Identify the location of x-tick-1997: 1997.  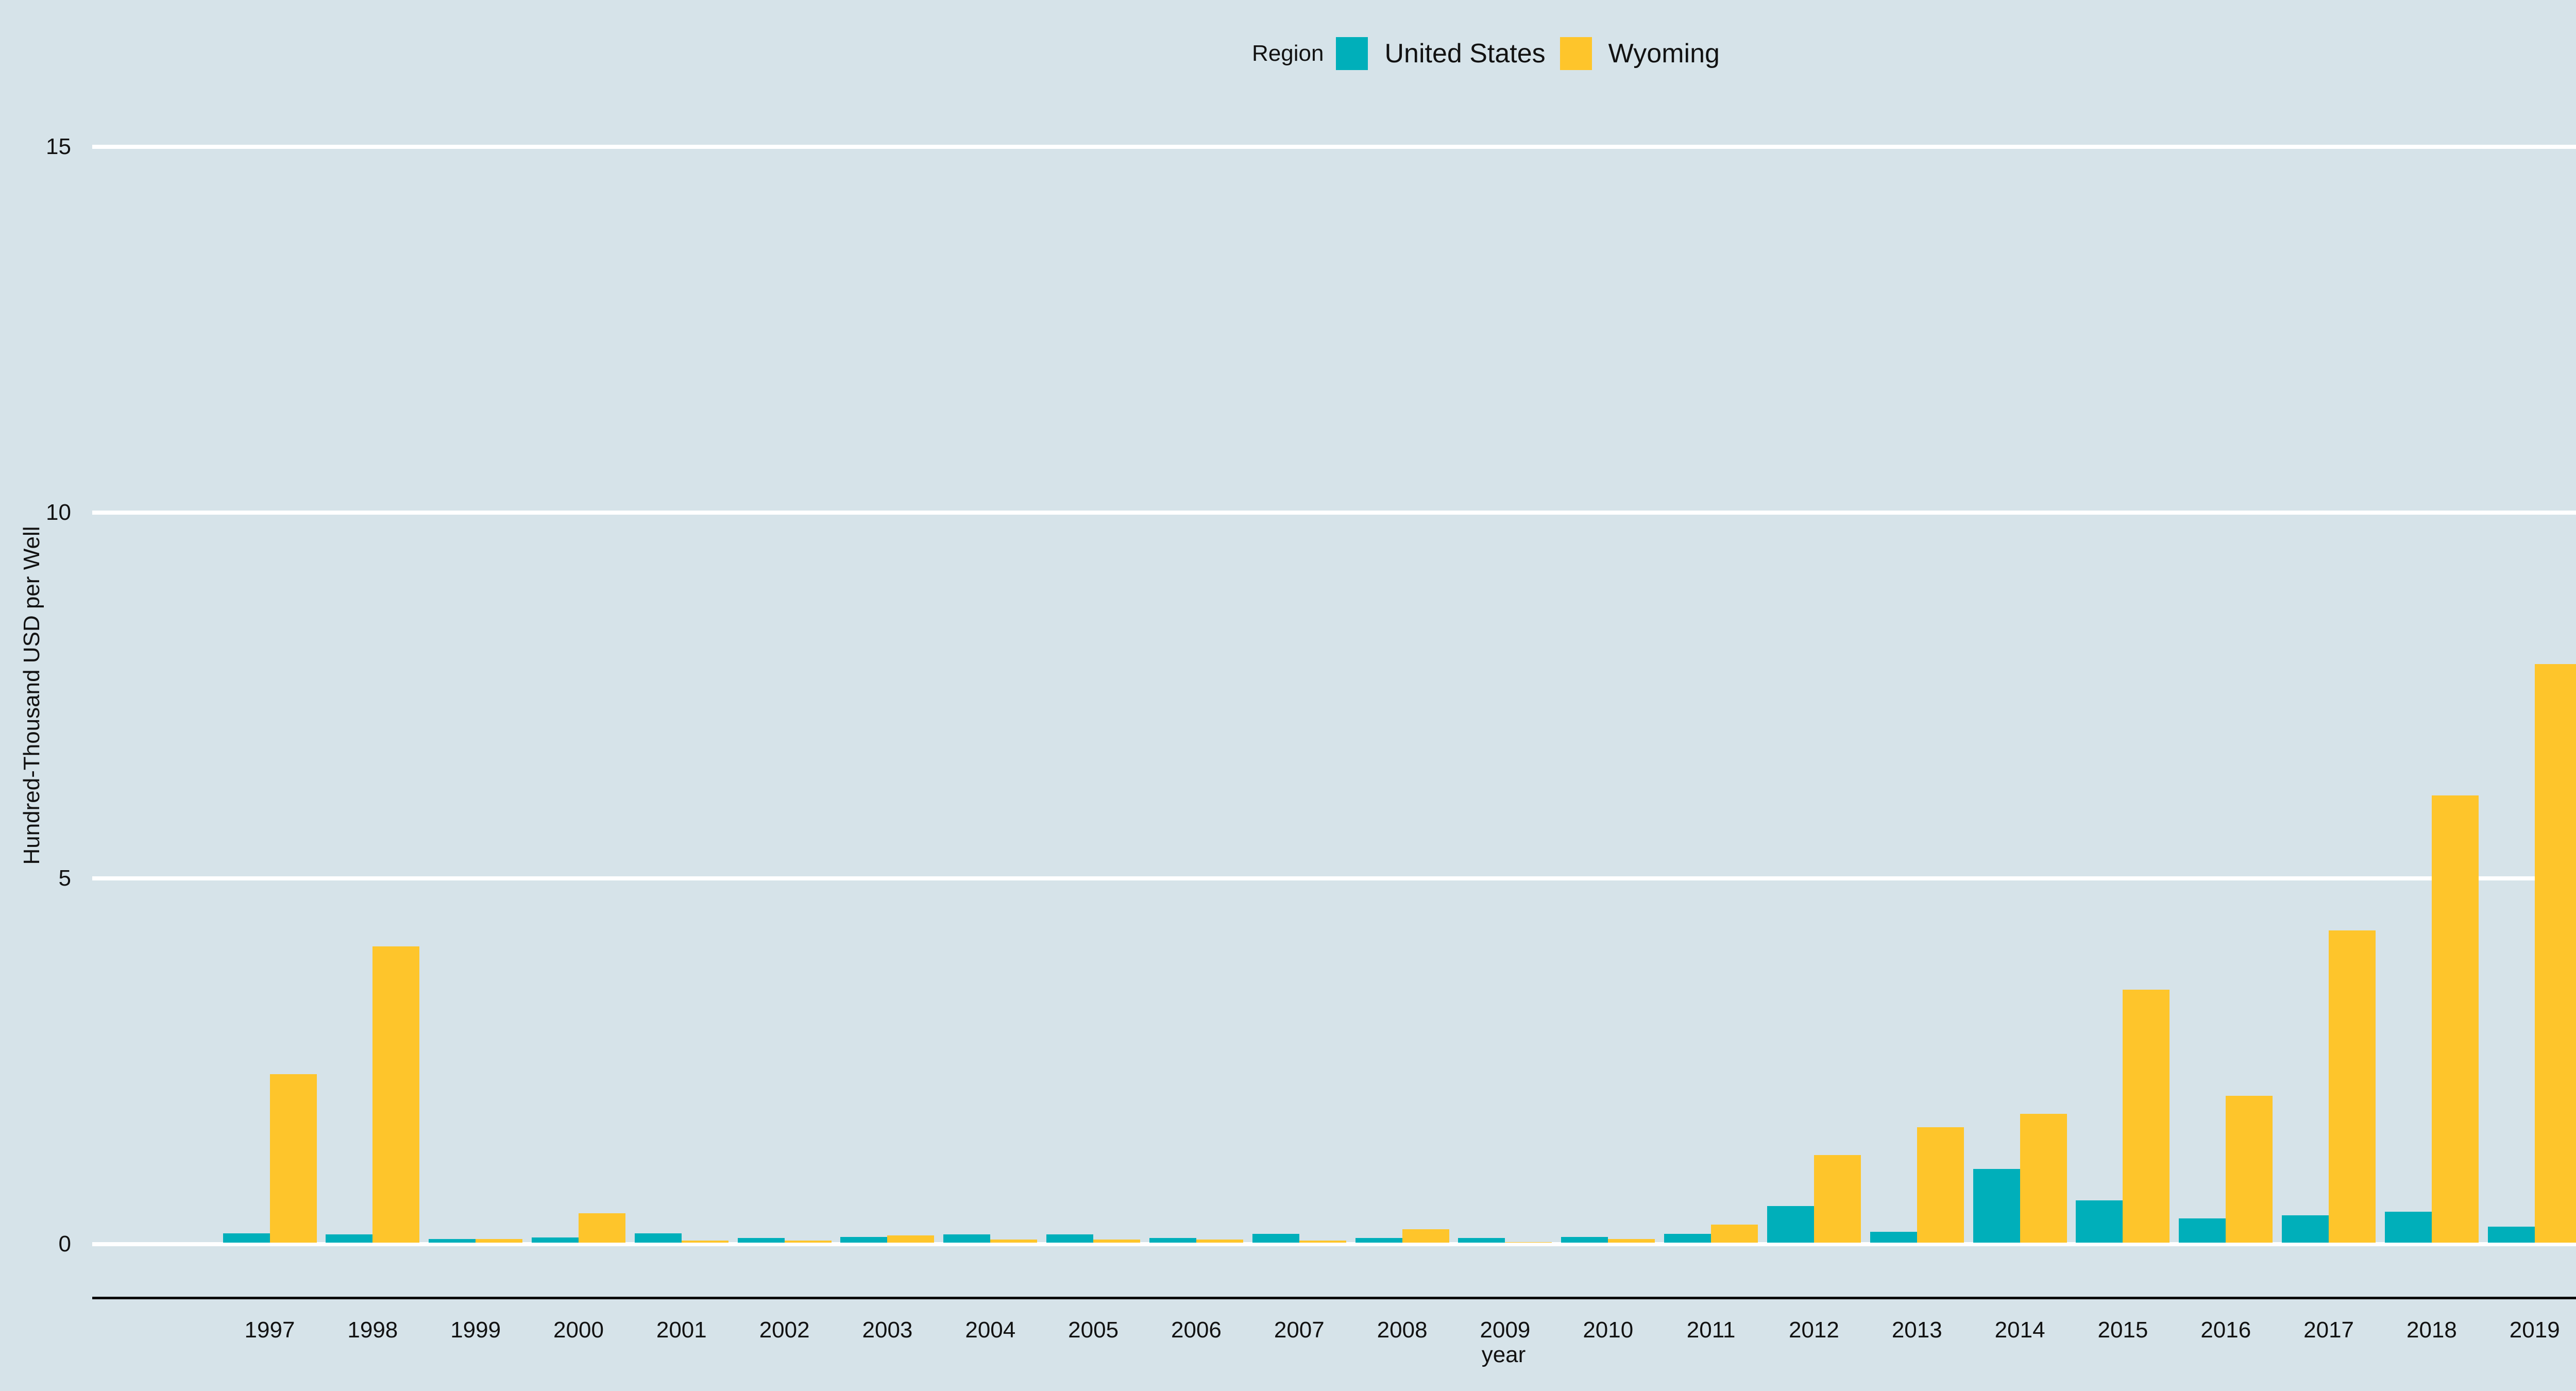
(269, 1330).